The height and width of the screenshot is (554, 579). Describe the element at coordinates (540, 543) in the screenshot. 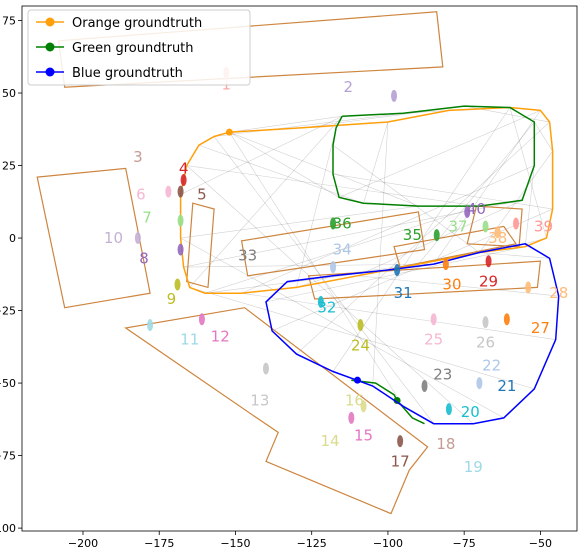

I see `x-tick-label: −50` at that location.